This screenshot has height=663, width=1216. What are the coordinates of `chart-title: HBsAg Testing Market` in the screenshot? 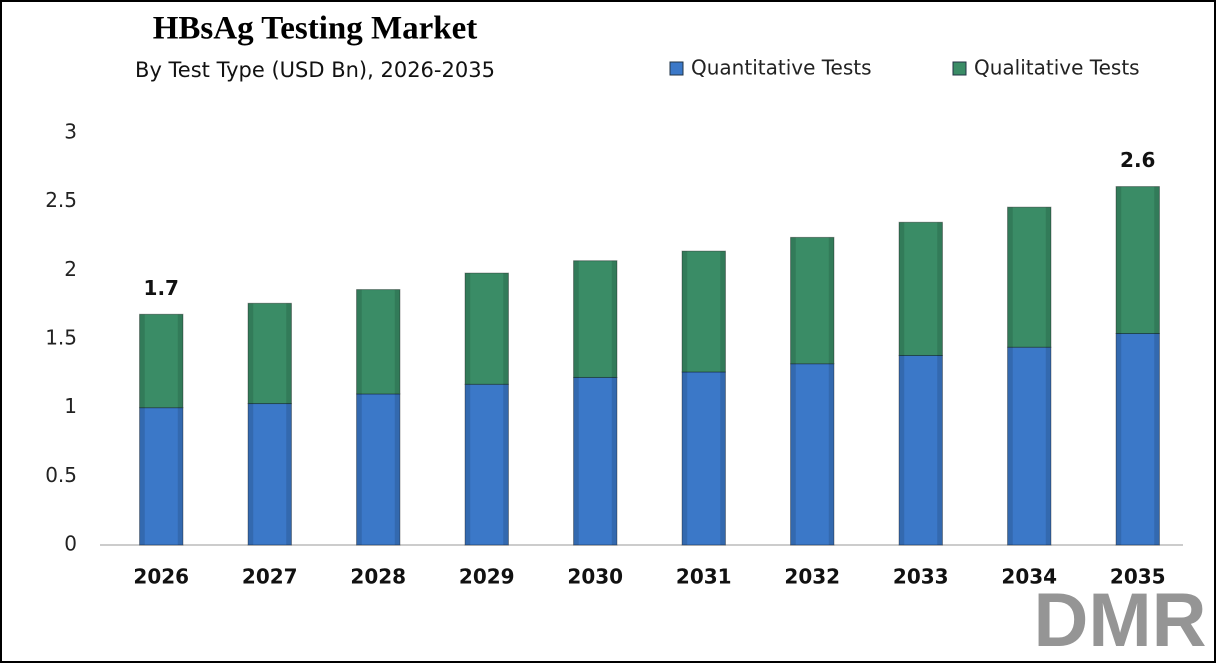 It's located at (315, 29).